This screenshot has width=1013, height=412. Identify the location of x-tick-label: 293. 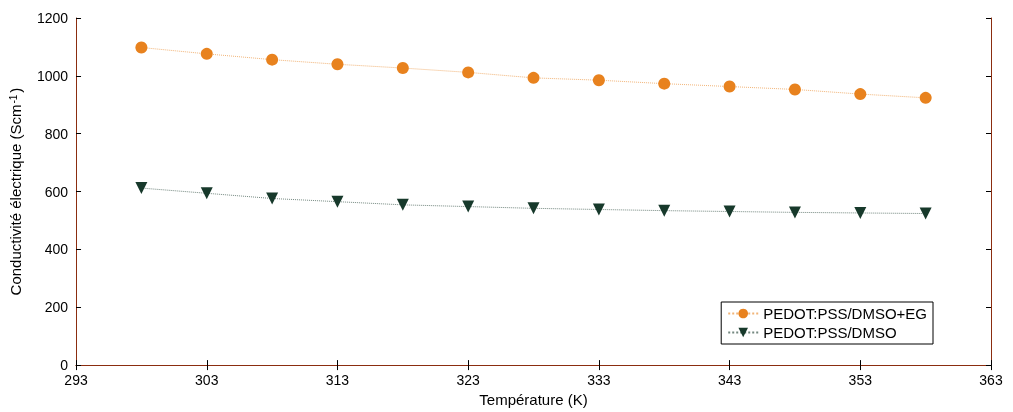
(76, 380).